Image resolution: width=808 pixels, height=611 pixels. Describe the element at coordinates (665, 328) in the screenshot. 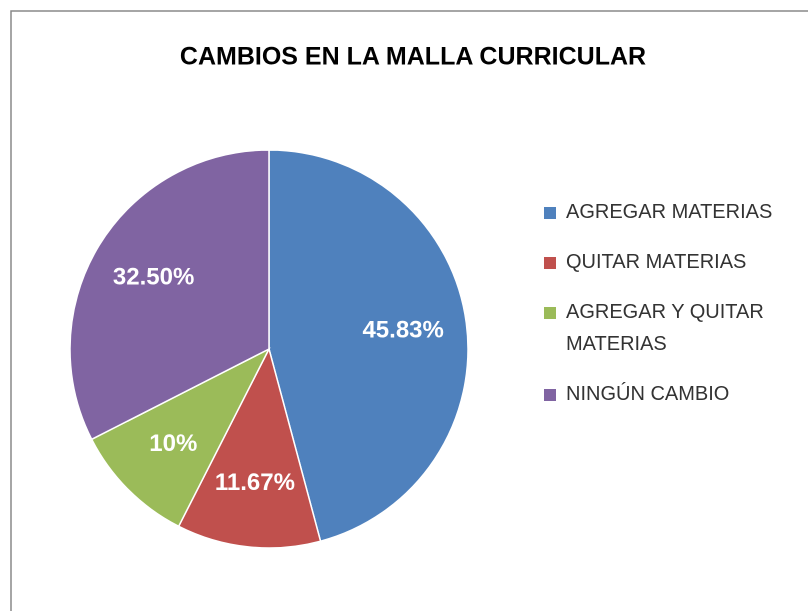

I see `legend-label: AGREGAR Y QUITAR MATERIAS` at that location.